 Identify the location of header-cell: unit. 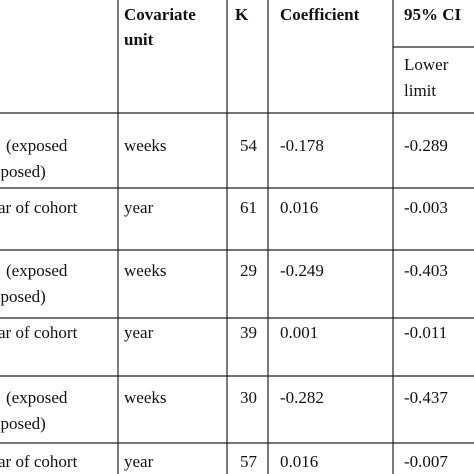
(139, 39).